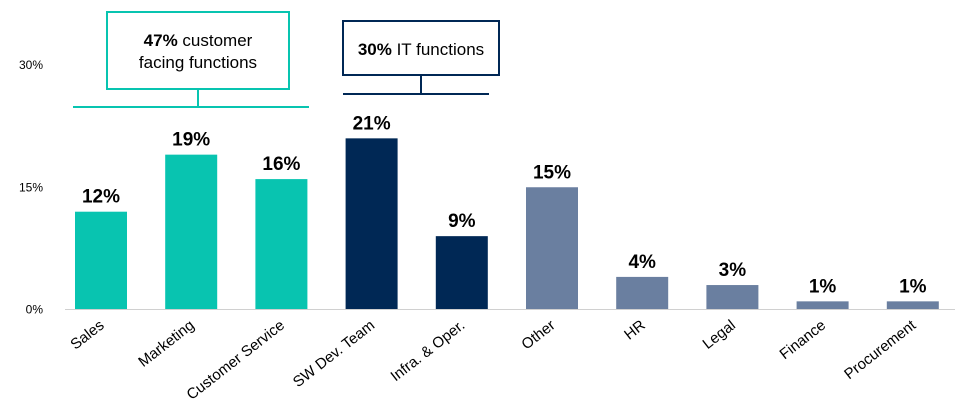 The height and width of the screenshot is (411, 960). Describe the element at coordinates (334, 354) in the screenshot. I see `x-tick-label: SW Dev. Team` at that location.